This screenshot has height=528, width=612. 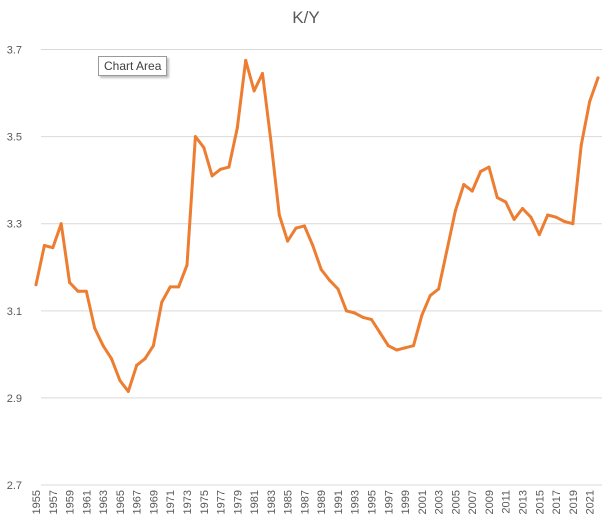 I want to click on x-tick-label: 1993, so click(x=356, y=502).